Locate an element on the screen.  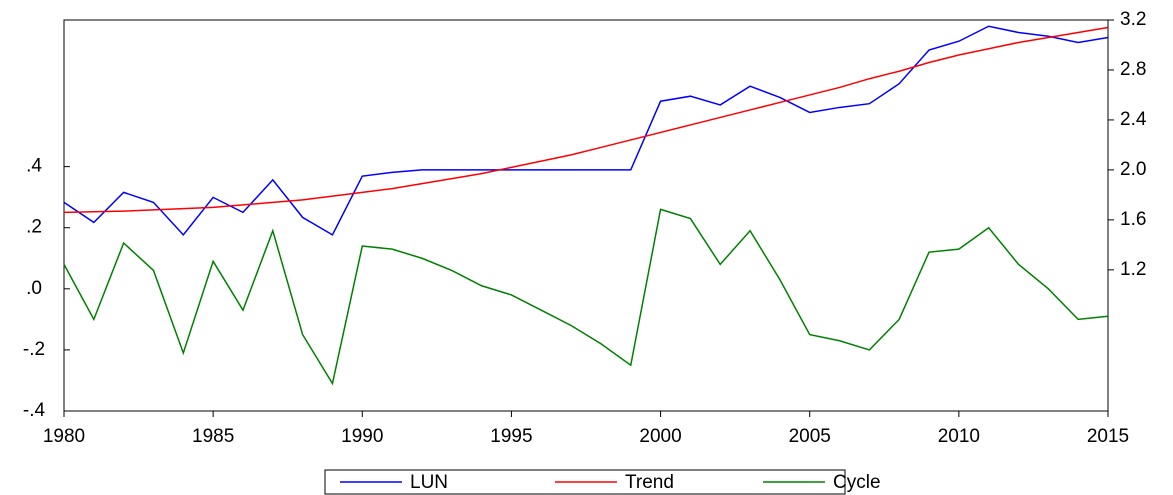
x-tick-label: 1980 is located at coordinates (64, 436).